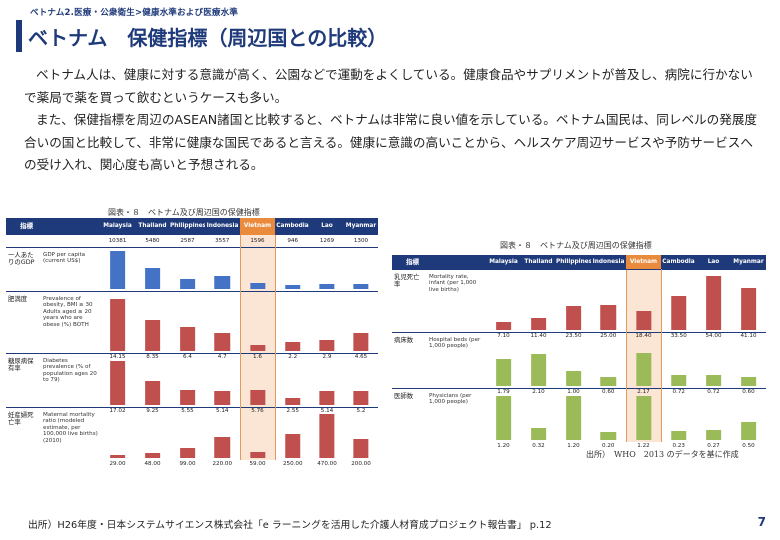  I want to click on bar-infant-mortality-cambodia, so click(678, 313).